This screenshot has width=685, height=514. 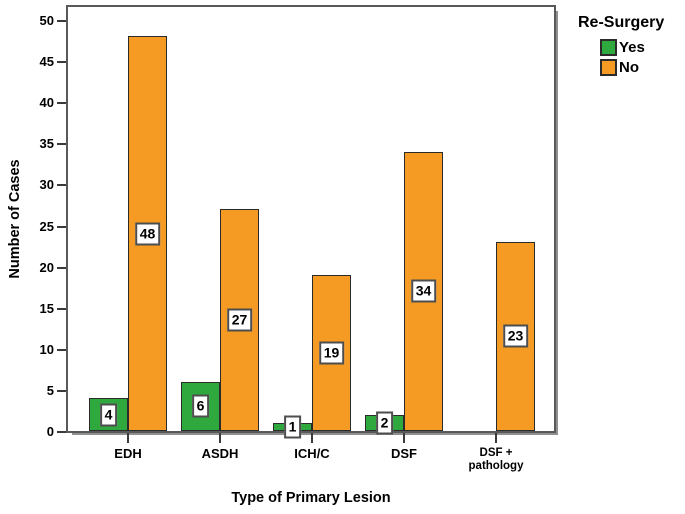 I want to click on x-tick-label-dsf-pathology: DSF + pathology, so click(x=496, y=459).